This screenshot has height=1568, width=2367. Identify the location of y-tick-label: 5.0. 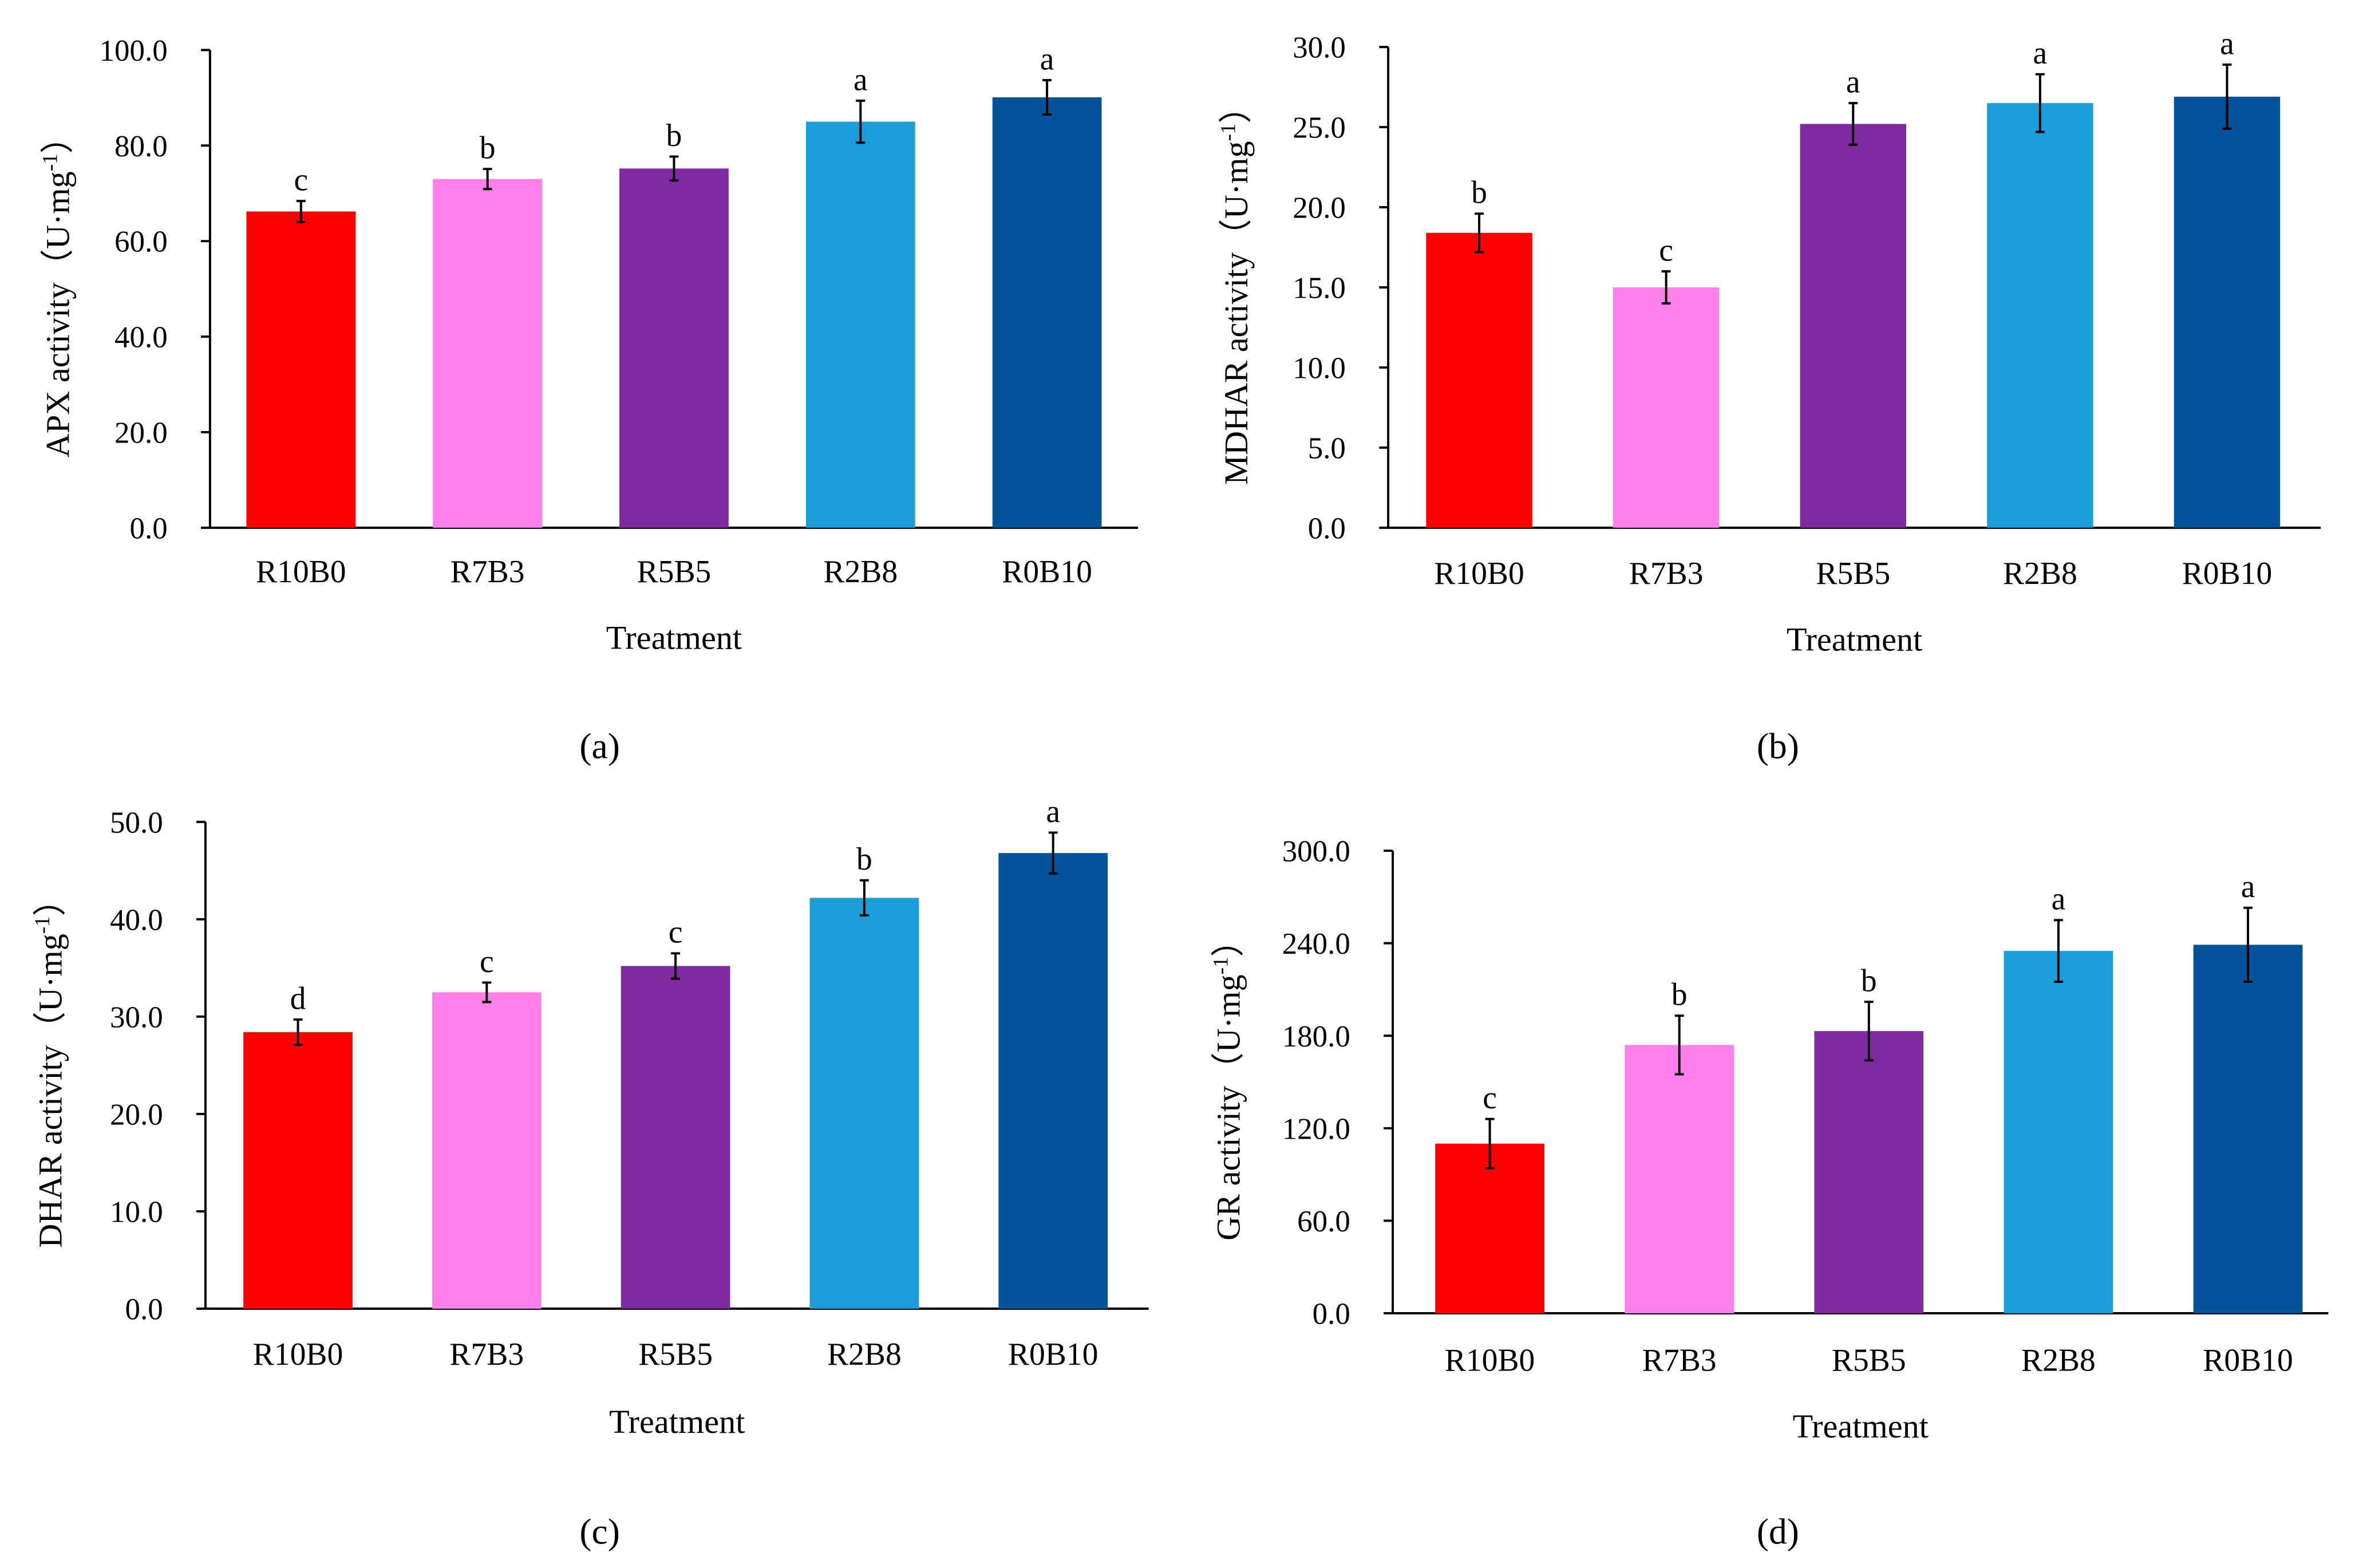
(1327, 449).